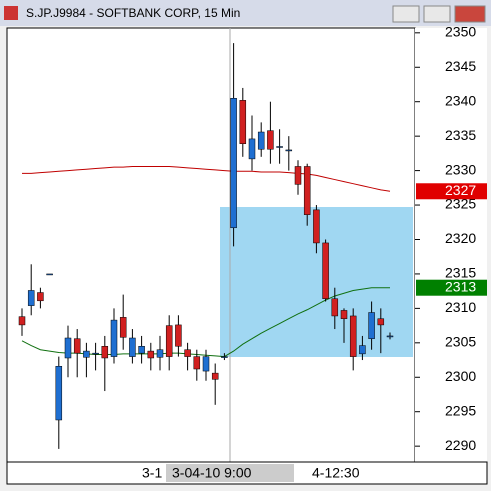  What do you see at coordinates (460, 100) in the screenshot?
I see `y-tick-label: 2340` at bounding box center [460, 100].